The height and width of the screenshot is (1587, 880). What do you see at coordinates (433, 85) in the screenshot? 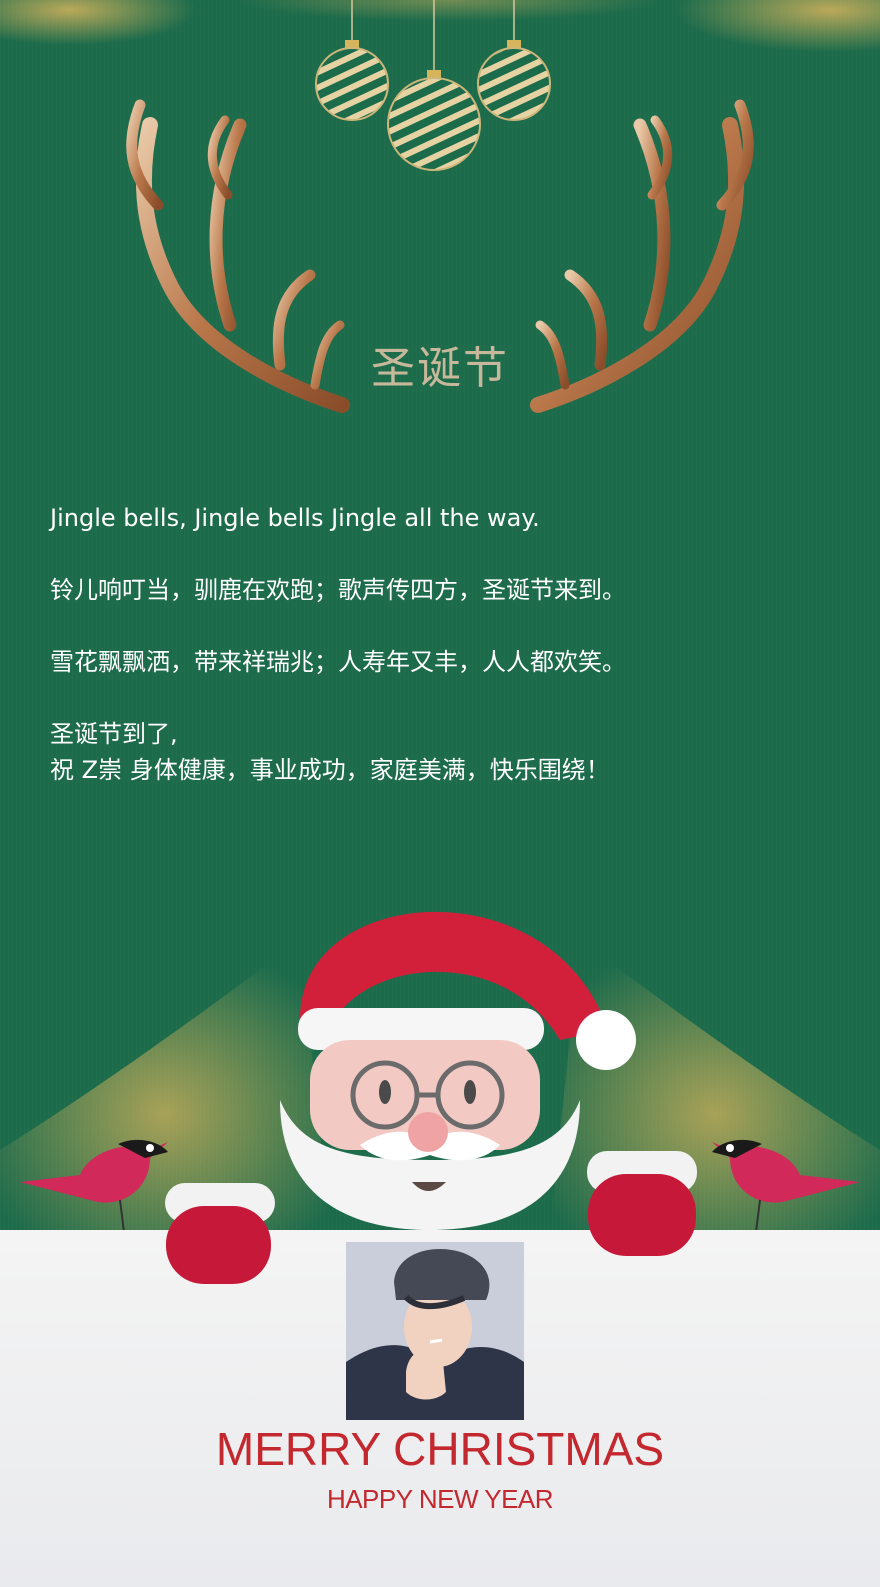
I see `ornament-ball-icon` at bounding box center [433, 85].